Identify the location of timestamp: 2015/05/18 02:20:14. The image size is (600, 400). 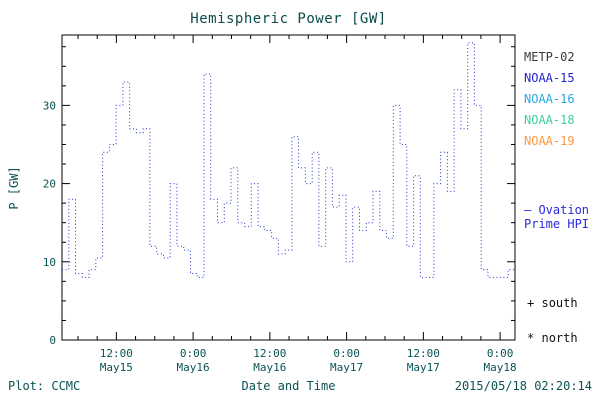
(523, 386).